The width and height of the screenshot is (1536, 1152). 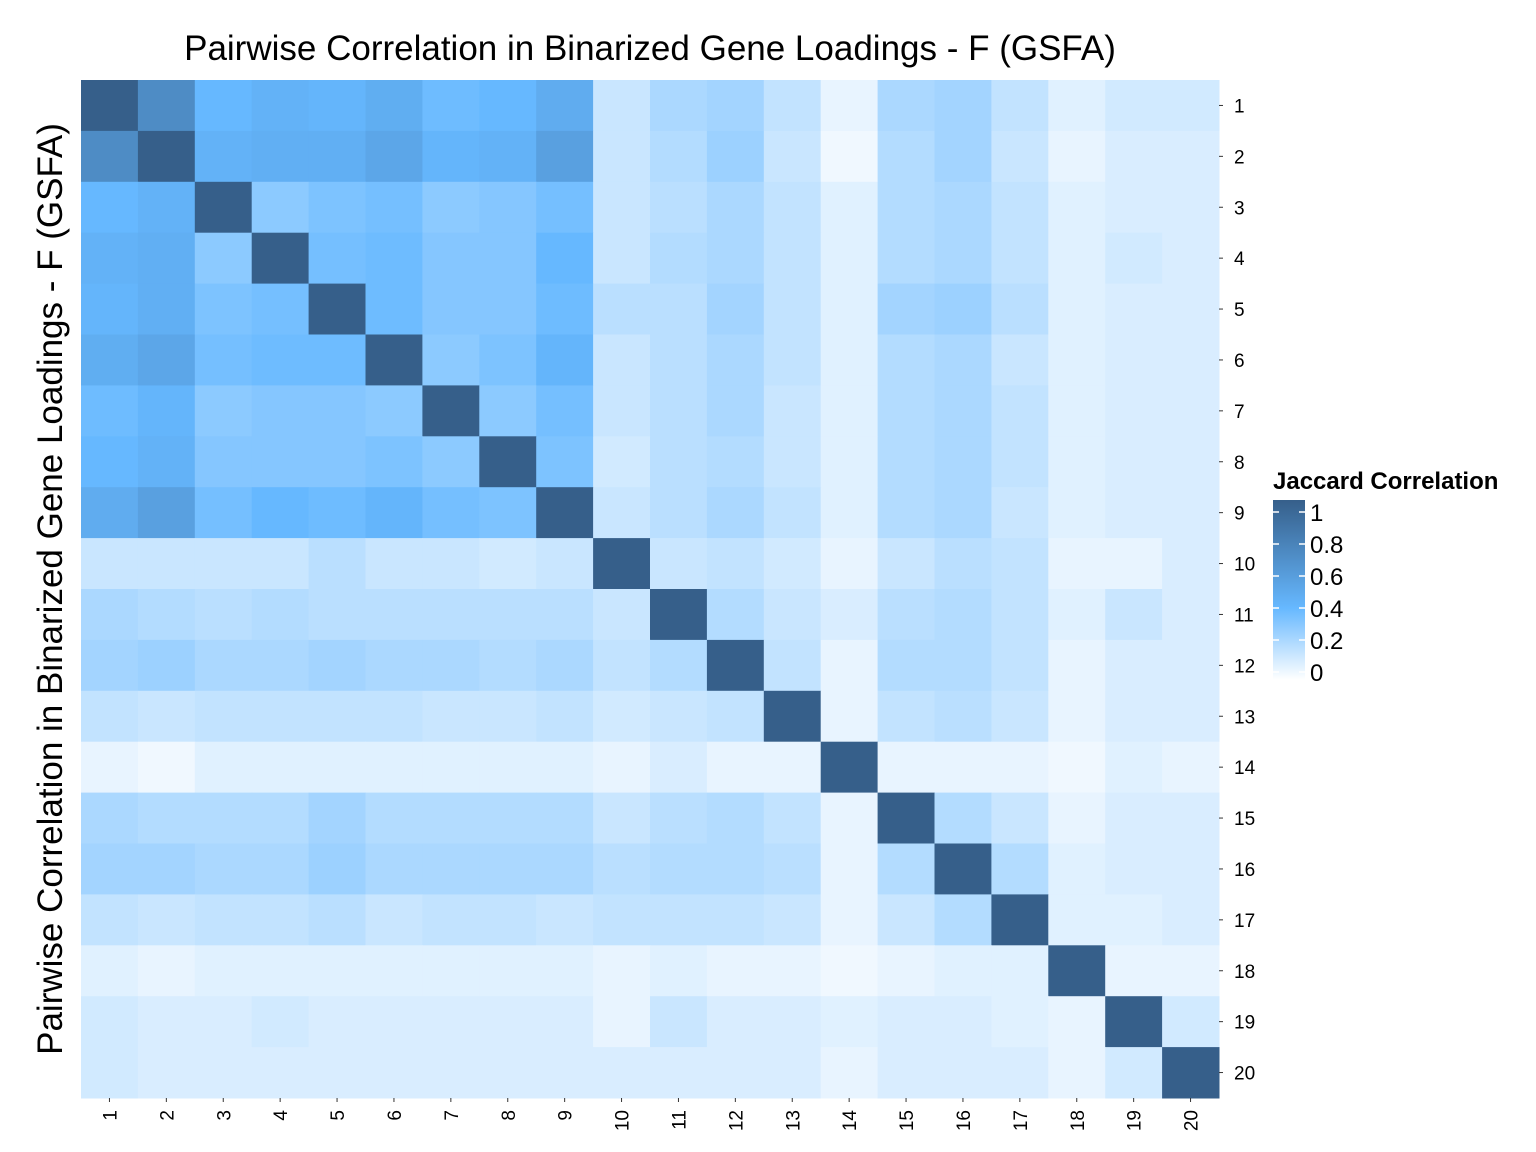 I want to click on y-tick-label: 20, so click(x=1244, y=1074).